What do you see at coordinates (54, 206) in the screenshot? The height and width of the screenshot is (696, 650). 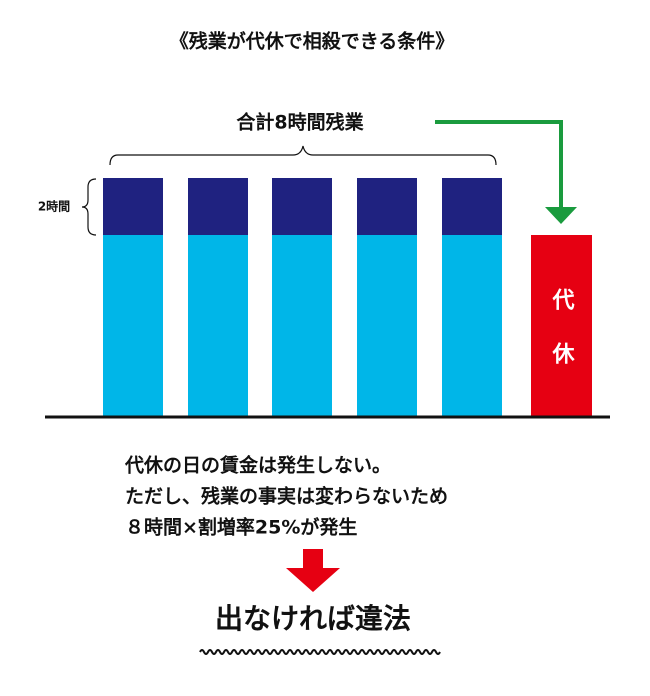 I see `unit-label: 2時間` at bounding box center [54, 206].